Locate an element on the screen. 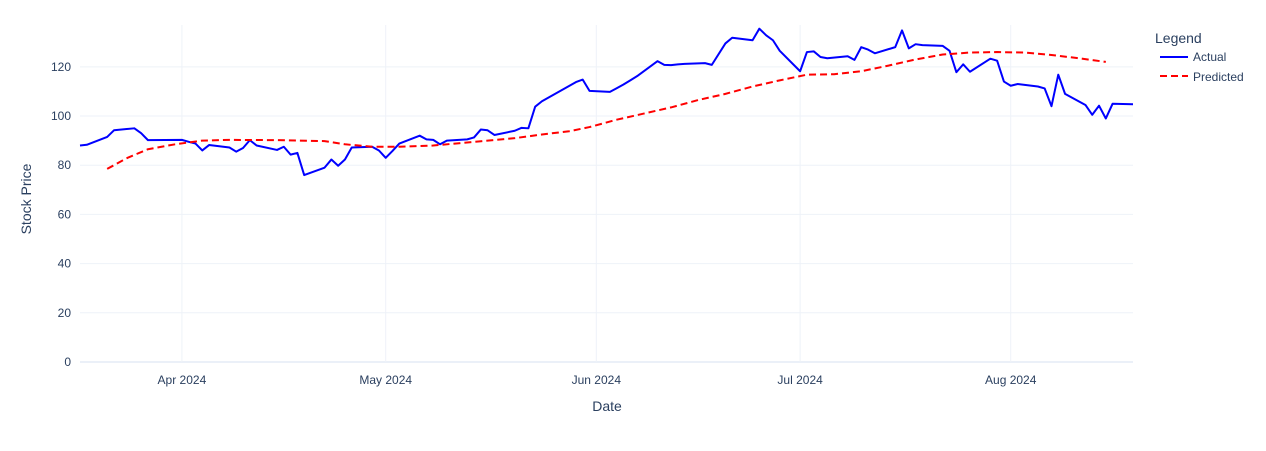 The image size is (1266, 451). y-axis-title: Stock Price is located at coordinates (26, 198).